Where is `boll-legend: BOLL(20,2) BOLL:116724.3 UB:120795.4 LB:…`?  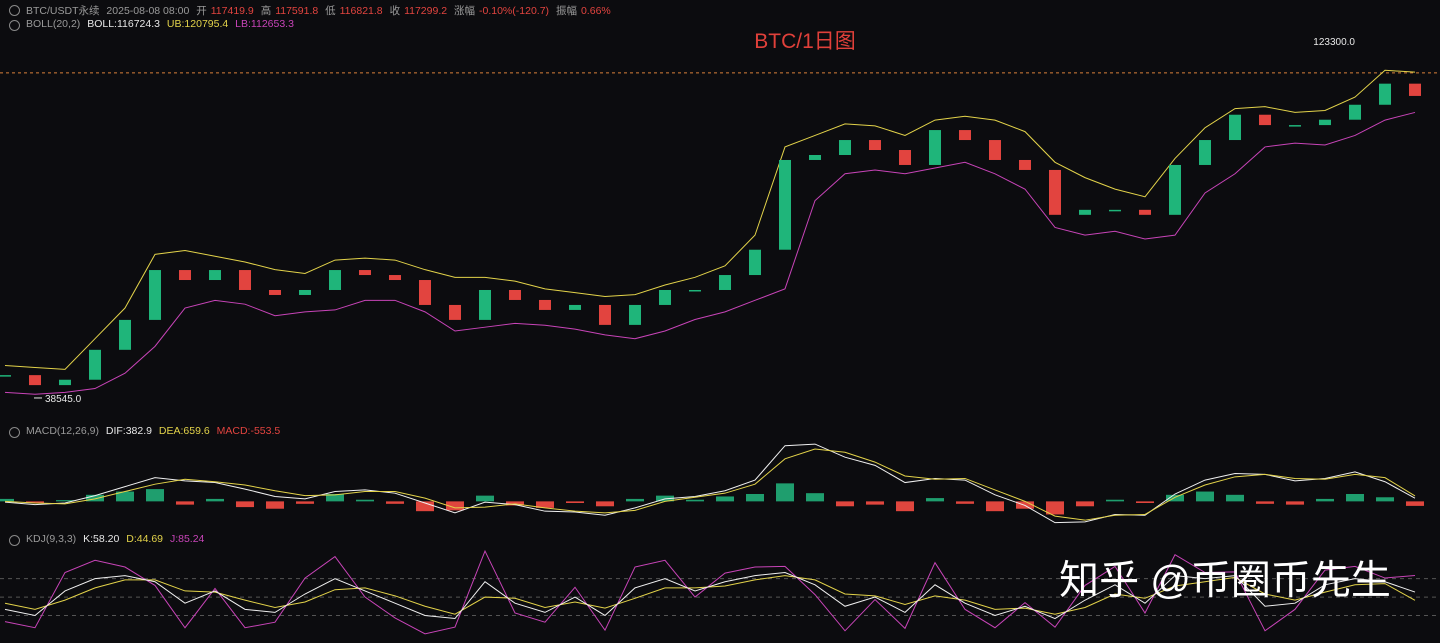
boll-legend: BOLL(20,2) BOLL:116724.3 UB:120795.4 LB:… is located at coordinates (162, 24).